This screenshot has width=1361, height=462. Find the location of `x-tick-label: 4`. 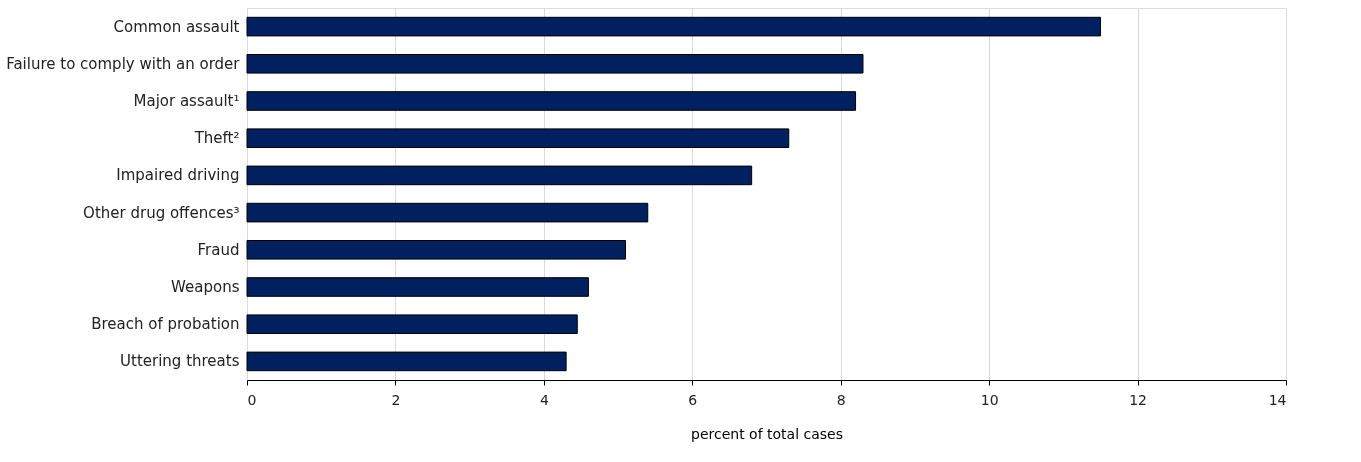

x-tick-label: 4 is located at coordinates (544, 399).